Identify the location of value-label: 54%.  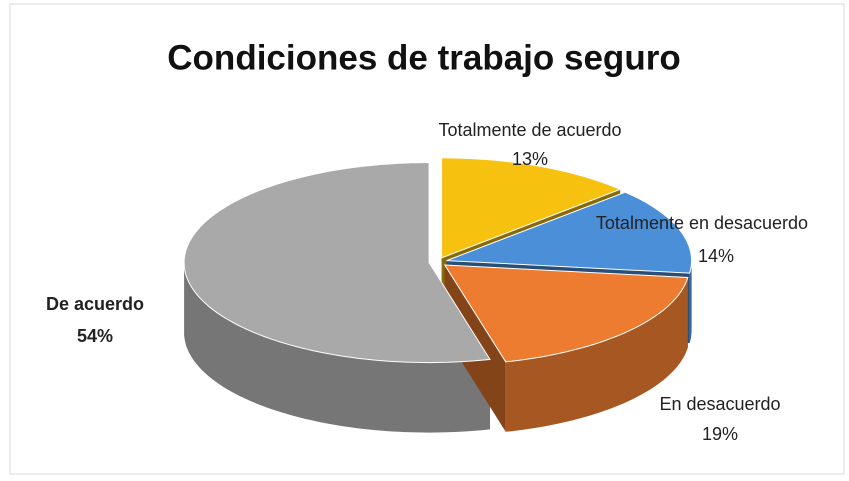
(95, 336).